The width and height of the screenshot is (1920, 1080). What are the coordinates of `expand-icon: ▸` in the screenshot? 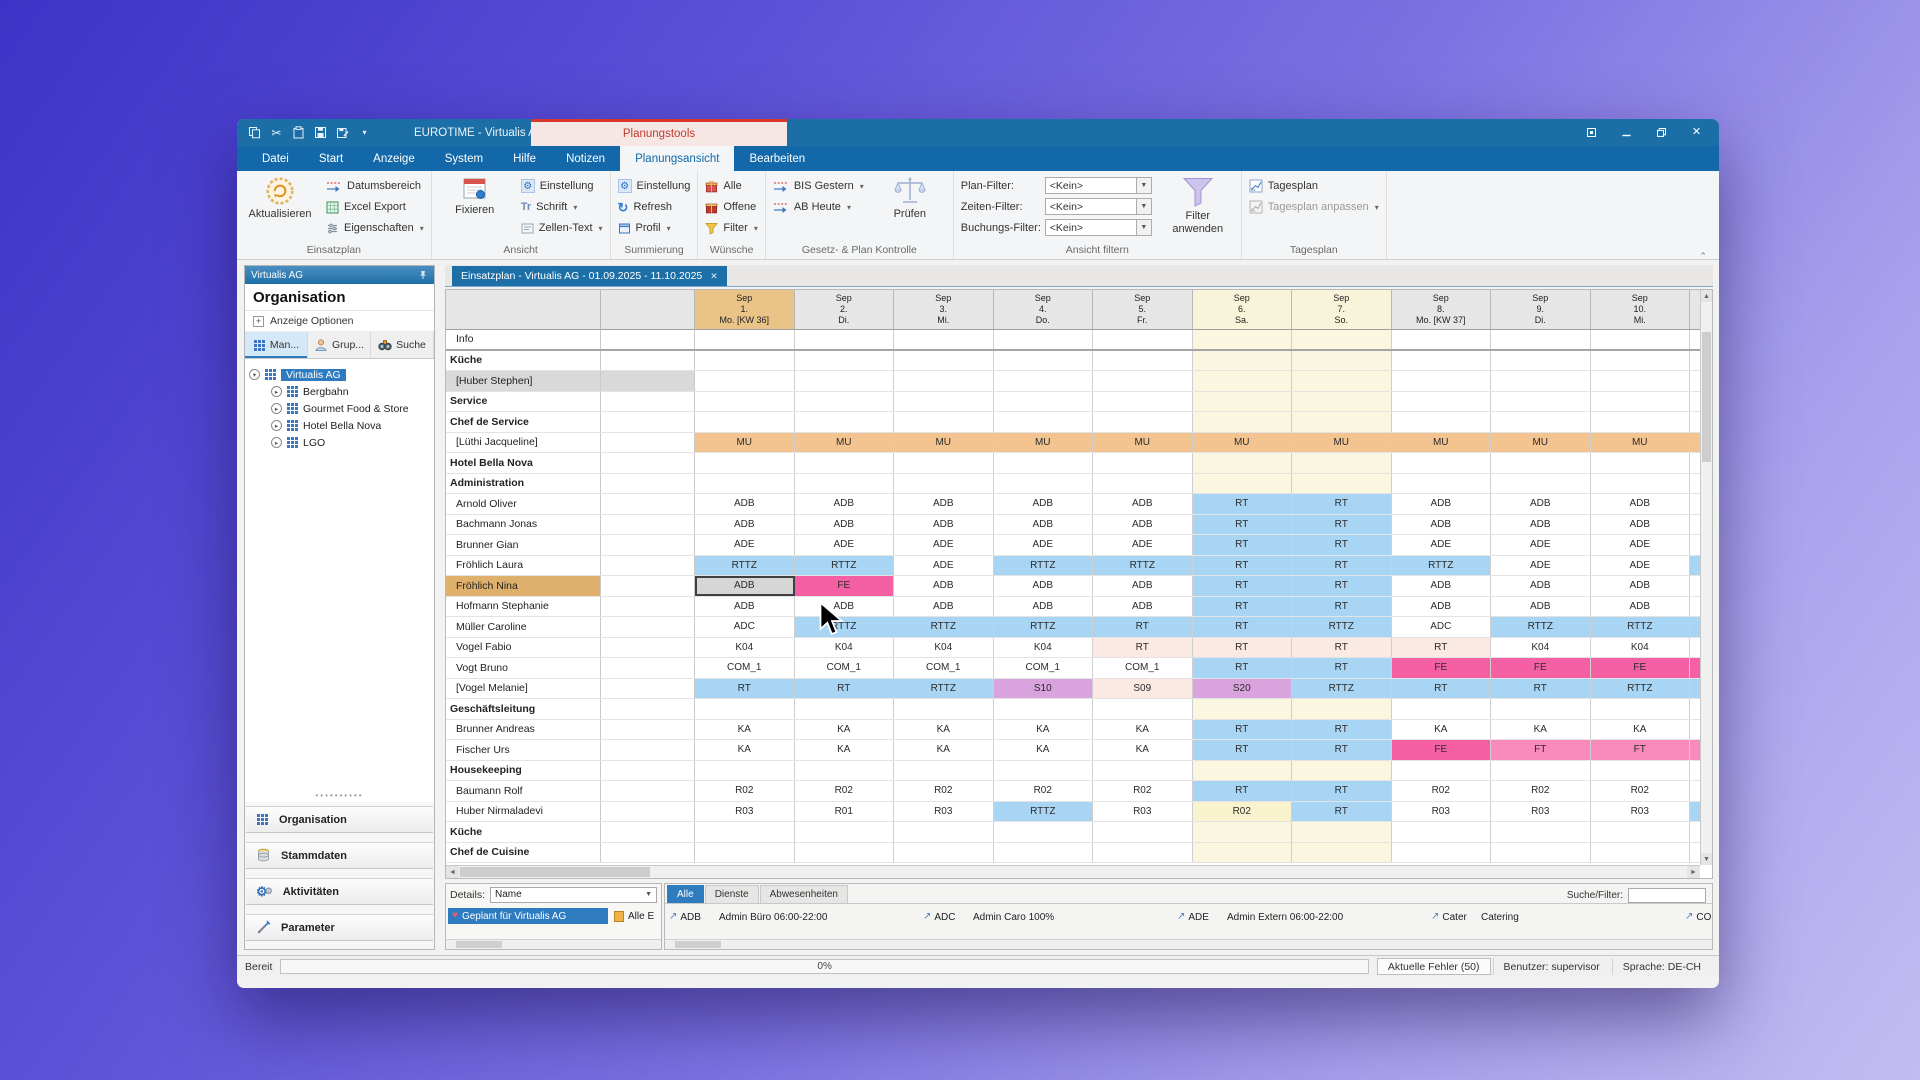 It's located at (276, 425).